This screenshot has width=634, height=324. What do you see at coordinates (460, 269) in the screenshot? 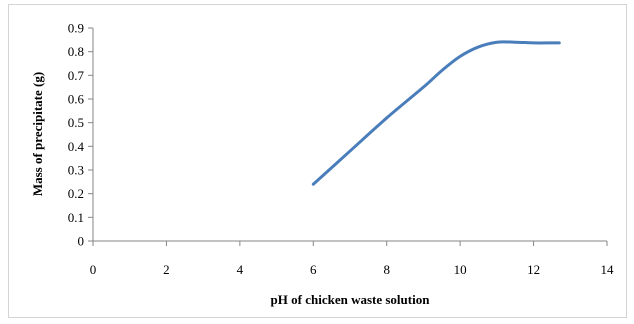
I see `x-tick-label: 10` at bounding box center [460, 269].